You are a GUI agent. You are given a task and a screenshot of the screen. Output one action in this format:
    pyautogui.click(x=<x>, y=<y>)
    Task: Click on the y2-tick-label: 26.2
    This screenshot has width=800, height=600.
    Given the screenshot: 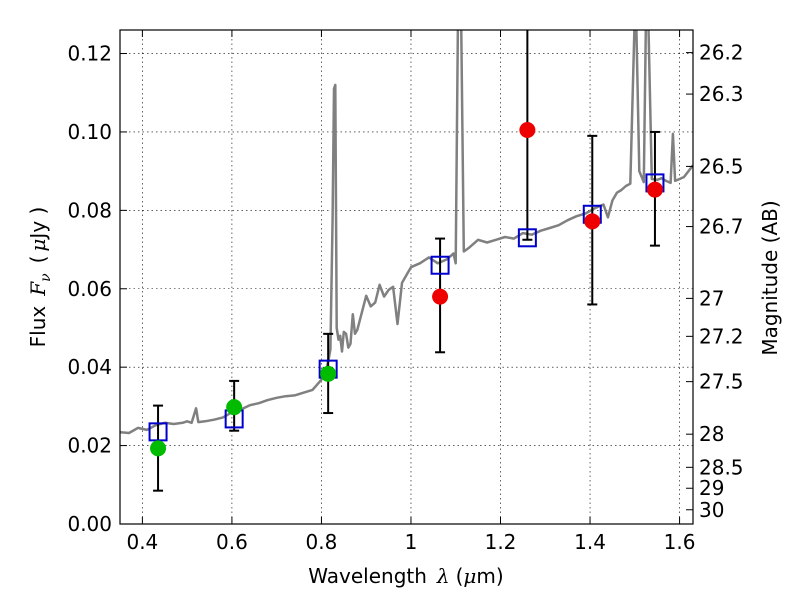 What is the action you would take?
    pyautogui.click(x=721, y=53)
    